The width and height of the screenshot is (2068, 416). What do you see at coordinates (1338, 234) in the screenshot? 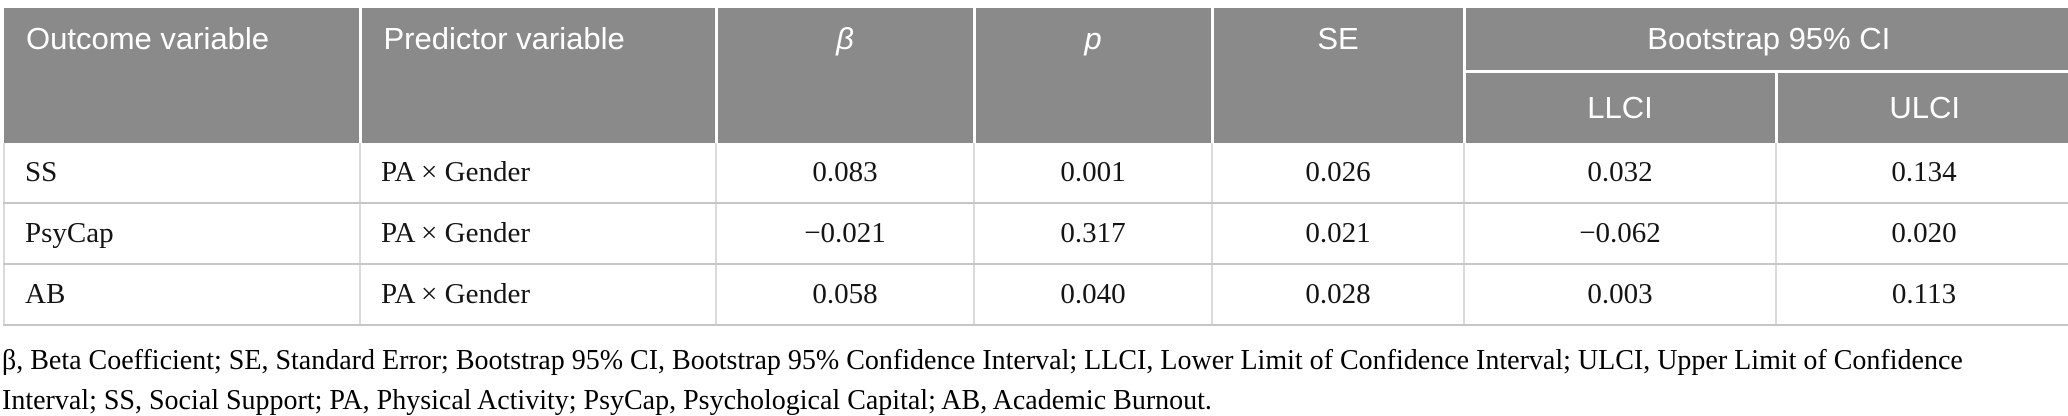
I see `cell-se: 0.021` at bounding box center [1338, 234].